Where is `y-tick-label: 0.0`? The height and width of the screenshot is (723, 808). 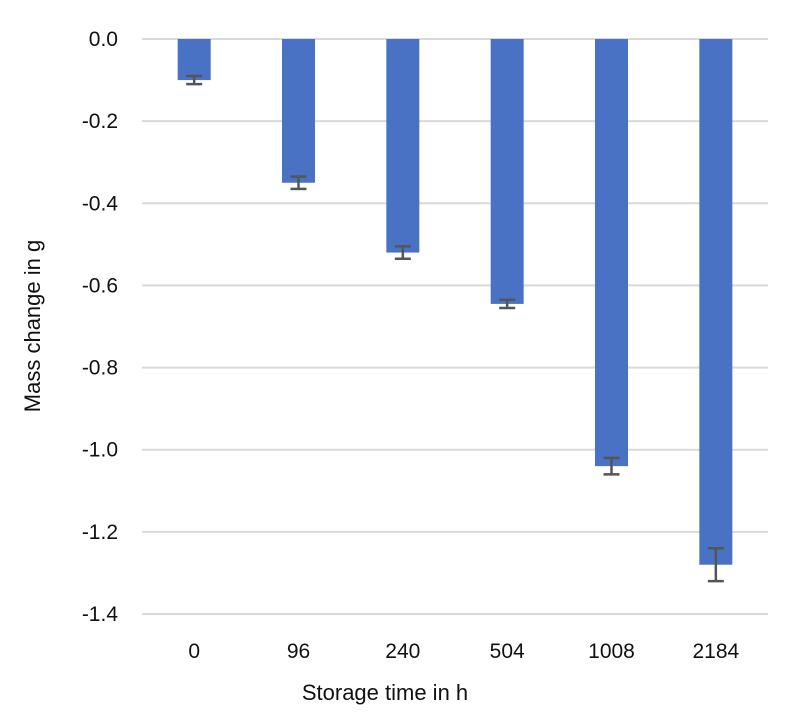
y-tick-label: 0.0 is located at coordinates (103, 39).